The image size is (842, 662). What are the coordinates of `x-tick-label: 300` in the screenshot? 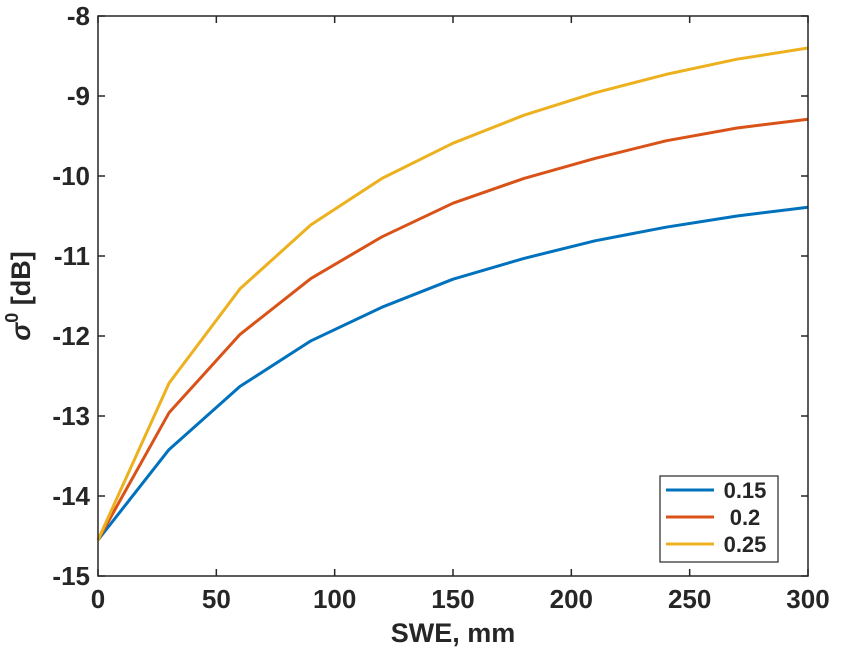 It's located at (807, 599).